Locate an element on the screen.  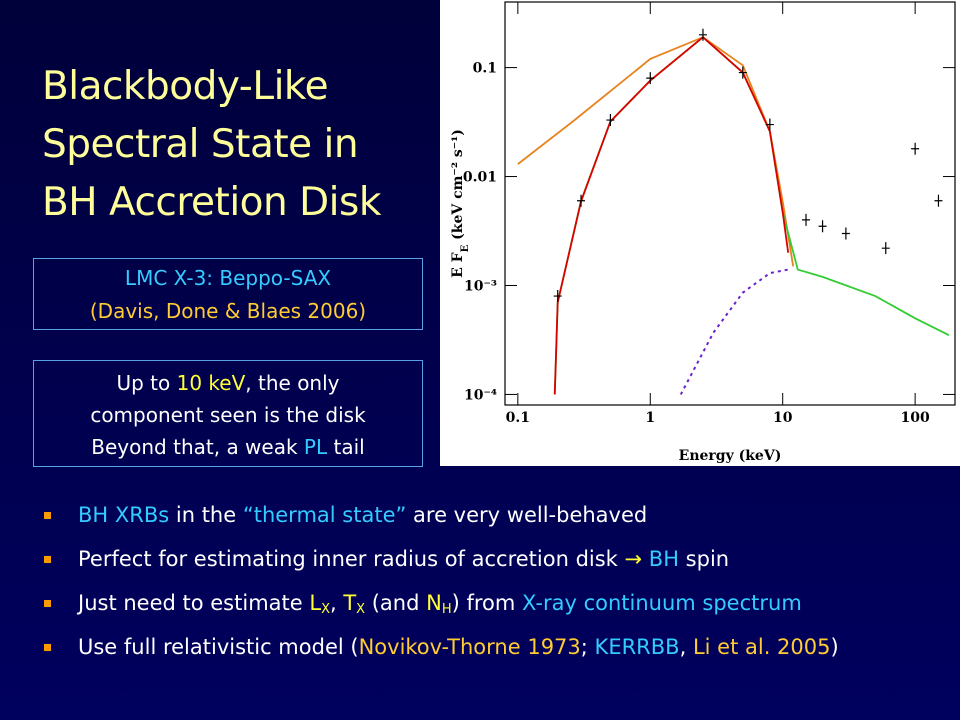
y-axis-label-part: E F is located at coordinates (458, 265).